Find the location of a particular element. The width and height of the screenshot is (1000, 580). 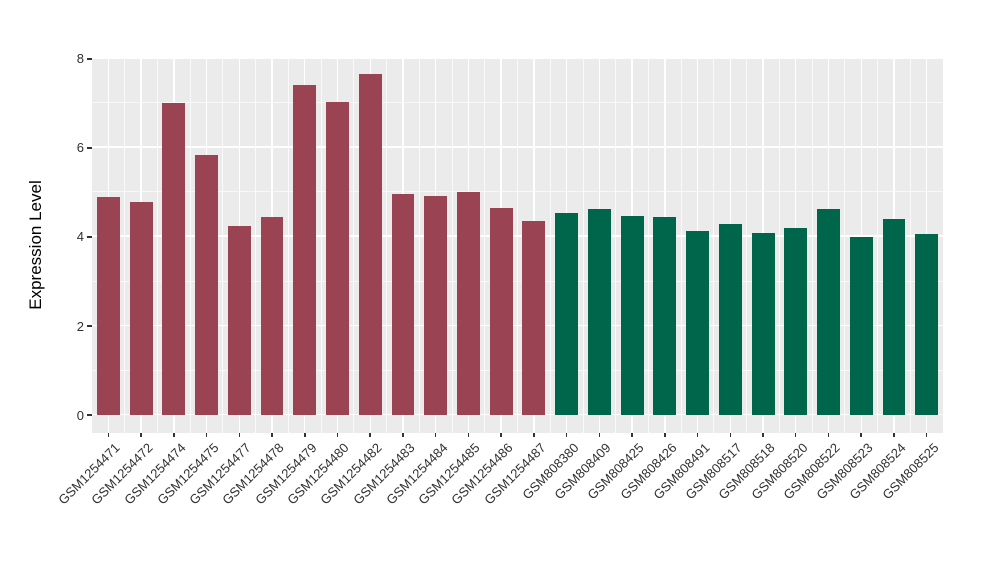

bar-GSM1254474 is located at coordinates (174, 259).